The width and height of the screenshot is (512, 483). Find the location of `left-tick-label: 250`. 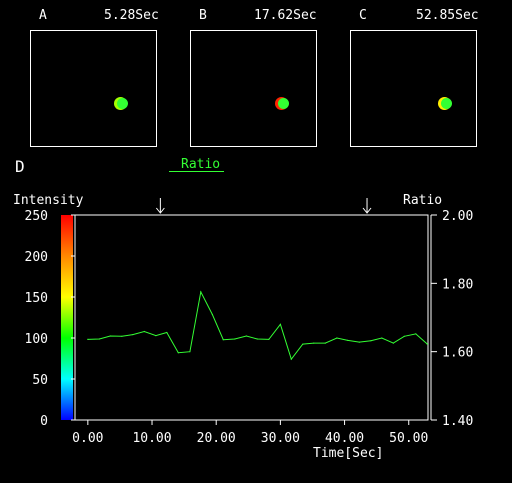

left-tick-label: 250 is located at coordinates (36, 216).